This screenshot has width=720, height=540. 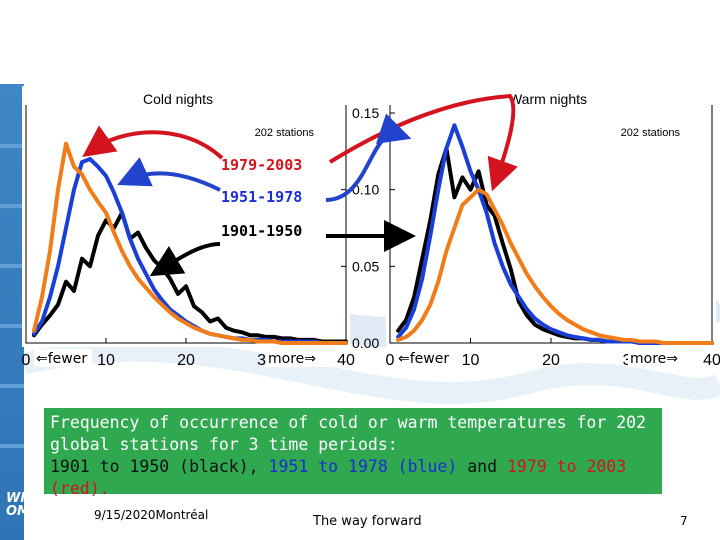 What do you see at coordinates (390, 360) in the screenshot?
I see `x-tick-label-1-0: 0` at bounding box center [390, 360].